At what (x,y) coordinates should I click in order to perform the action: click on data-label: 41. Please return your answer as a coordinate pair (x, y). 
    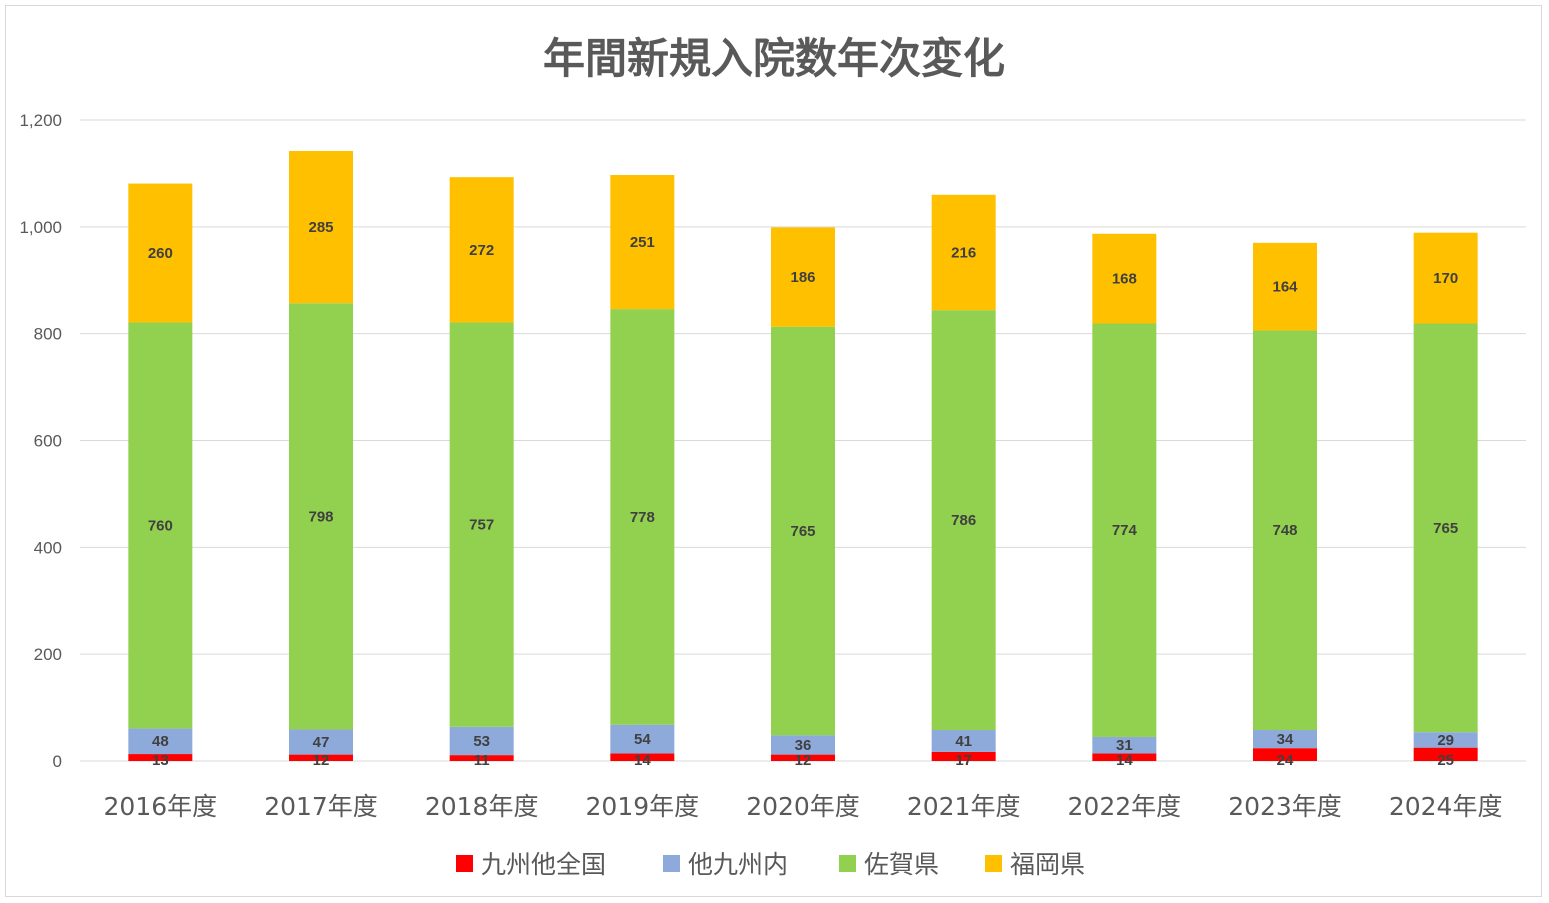
    Looking at the image, I should click on (963, 741).